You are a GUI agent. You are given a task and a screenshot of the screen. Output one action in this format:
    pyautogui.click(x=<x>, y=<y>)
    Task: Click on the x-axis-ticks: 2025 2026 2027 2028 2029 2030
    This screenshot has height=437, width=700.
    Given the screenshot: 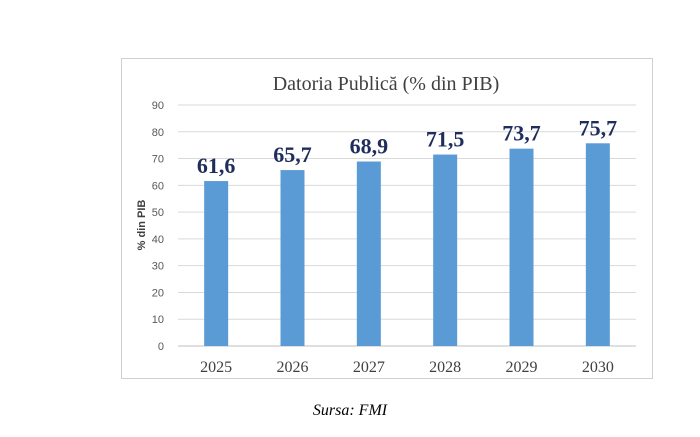 What is the action you would take?
    pyautogui.click(x=407, y=367)
    